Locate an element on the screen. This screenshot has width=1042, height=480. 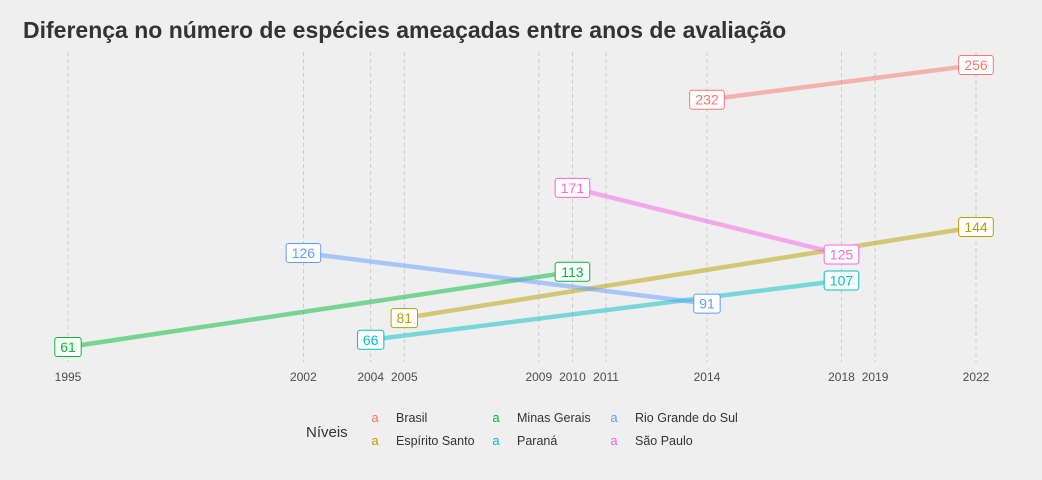
legend-item: a Espírito Santo is located at coordinates (420, 440).